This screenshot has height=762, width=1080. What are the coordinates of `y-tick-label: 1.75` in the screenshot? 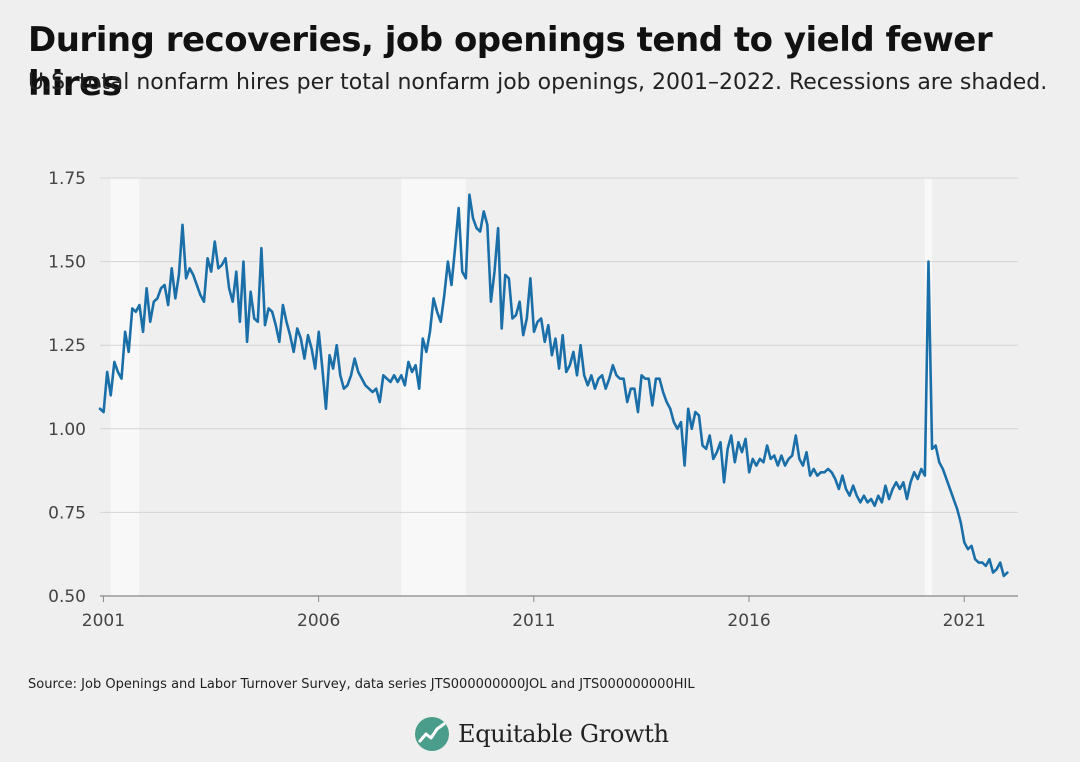 It's located at (67, 179).